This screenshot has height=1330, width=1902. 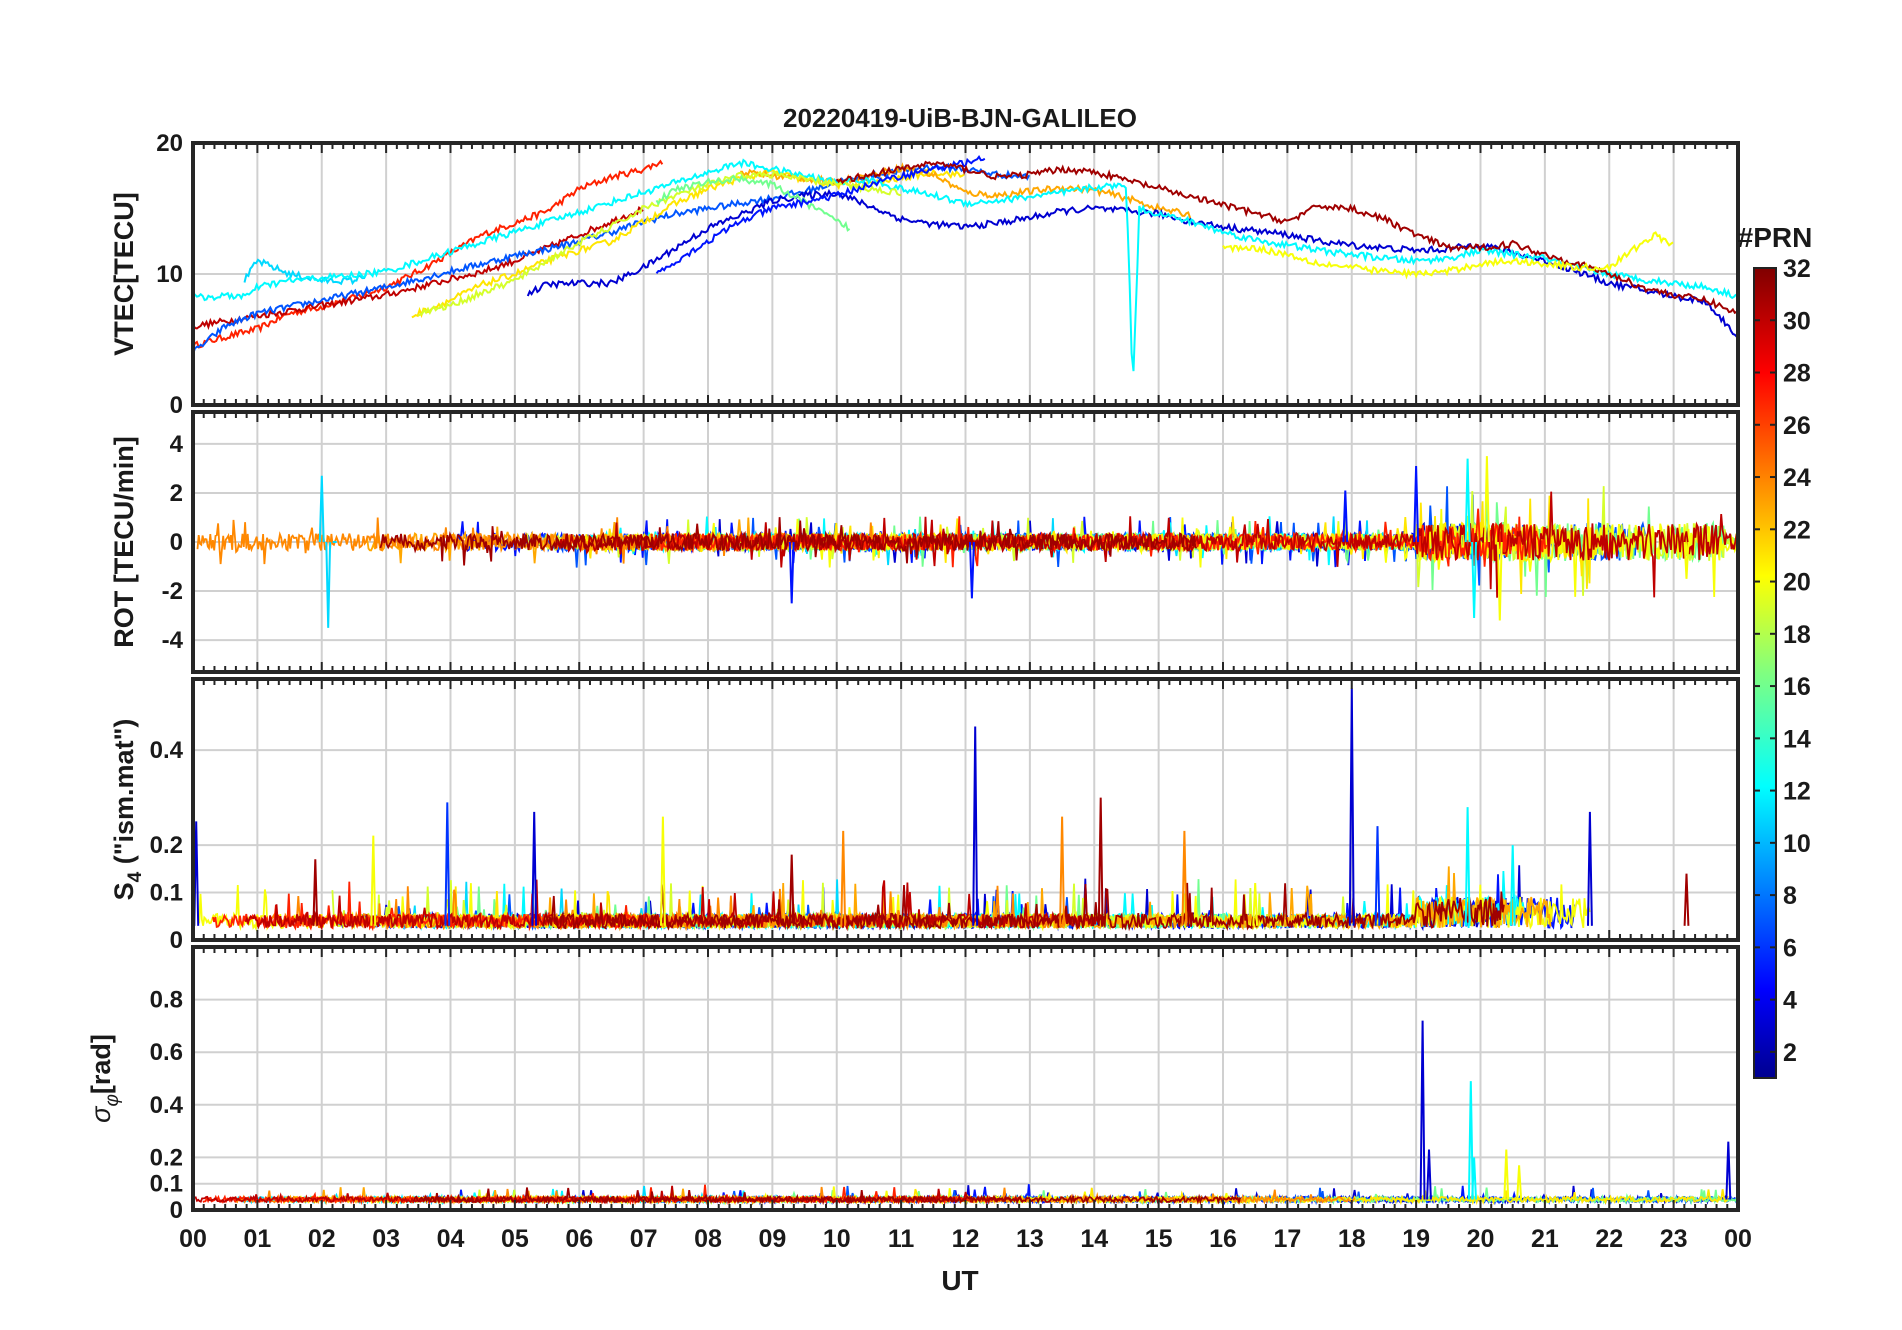 What do you see at coordinates (1790, 1001) in the screenshot?
I see `colorbar-tick-label: 4` at bounding box center [1790, 1001].